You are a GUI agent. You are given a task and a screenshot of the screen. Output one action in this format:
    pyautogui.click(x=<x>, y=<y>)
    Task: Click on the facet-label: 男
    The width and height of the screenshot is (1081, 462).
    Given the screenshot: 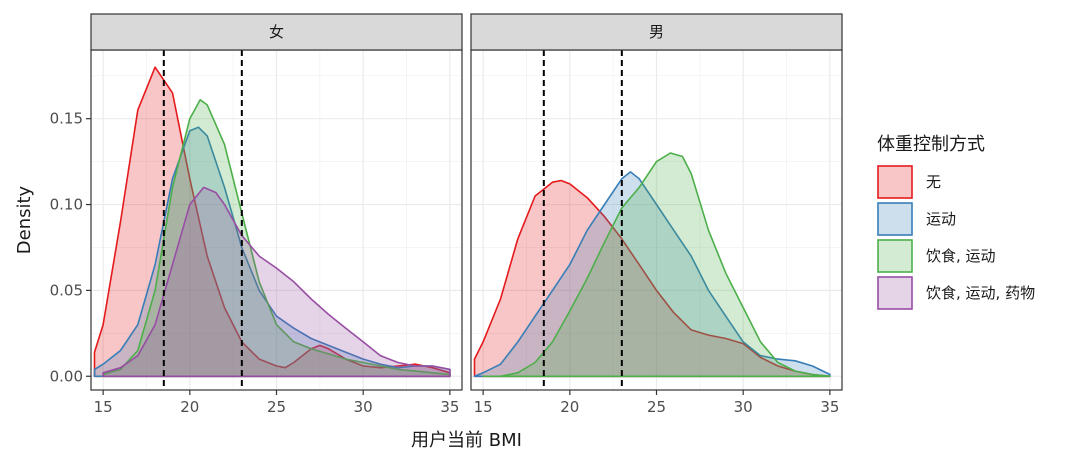 What is the action you would take?
    pyautogui.click(x=656, y=32)
    